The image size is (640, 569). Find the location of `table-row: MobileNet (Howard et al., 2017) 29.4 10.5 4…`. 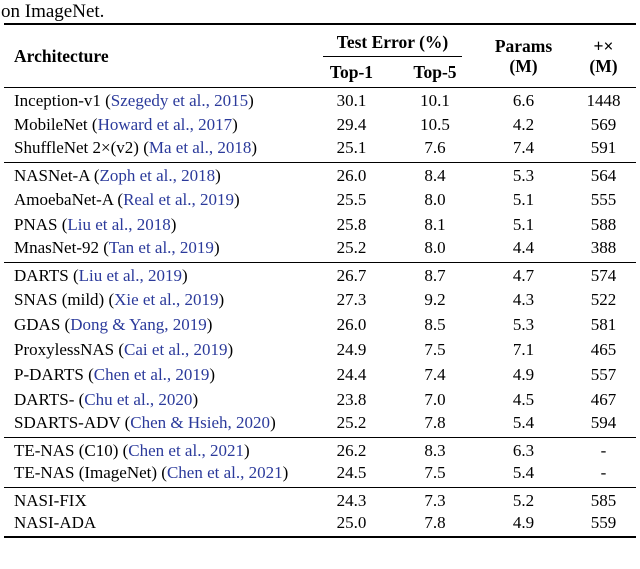

table-row: MobileNet (Howard et al., 2017) 29.4 10.5 4… is located at coordinates (320, 124).